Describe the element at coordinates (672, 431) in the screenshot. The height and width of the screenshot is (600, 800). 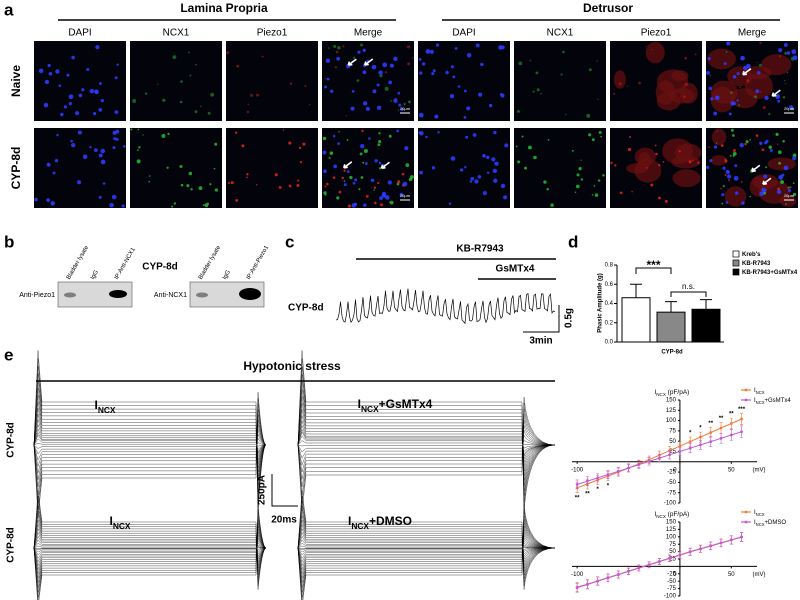
I see `y-tick-label: 75` at that location.